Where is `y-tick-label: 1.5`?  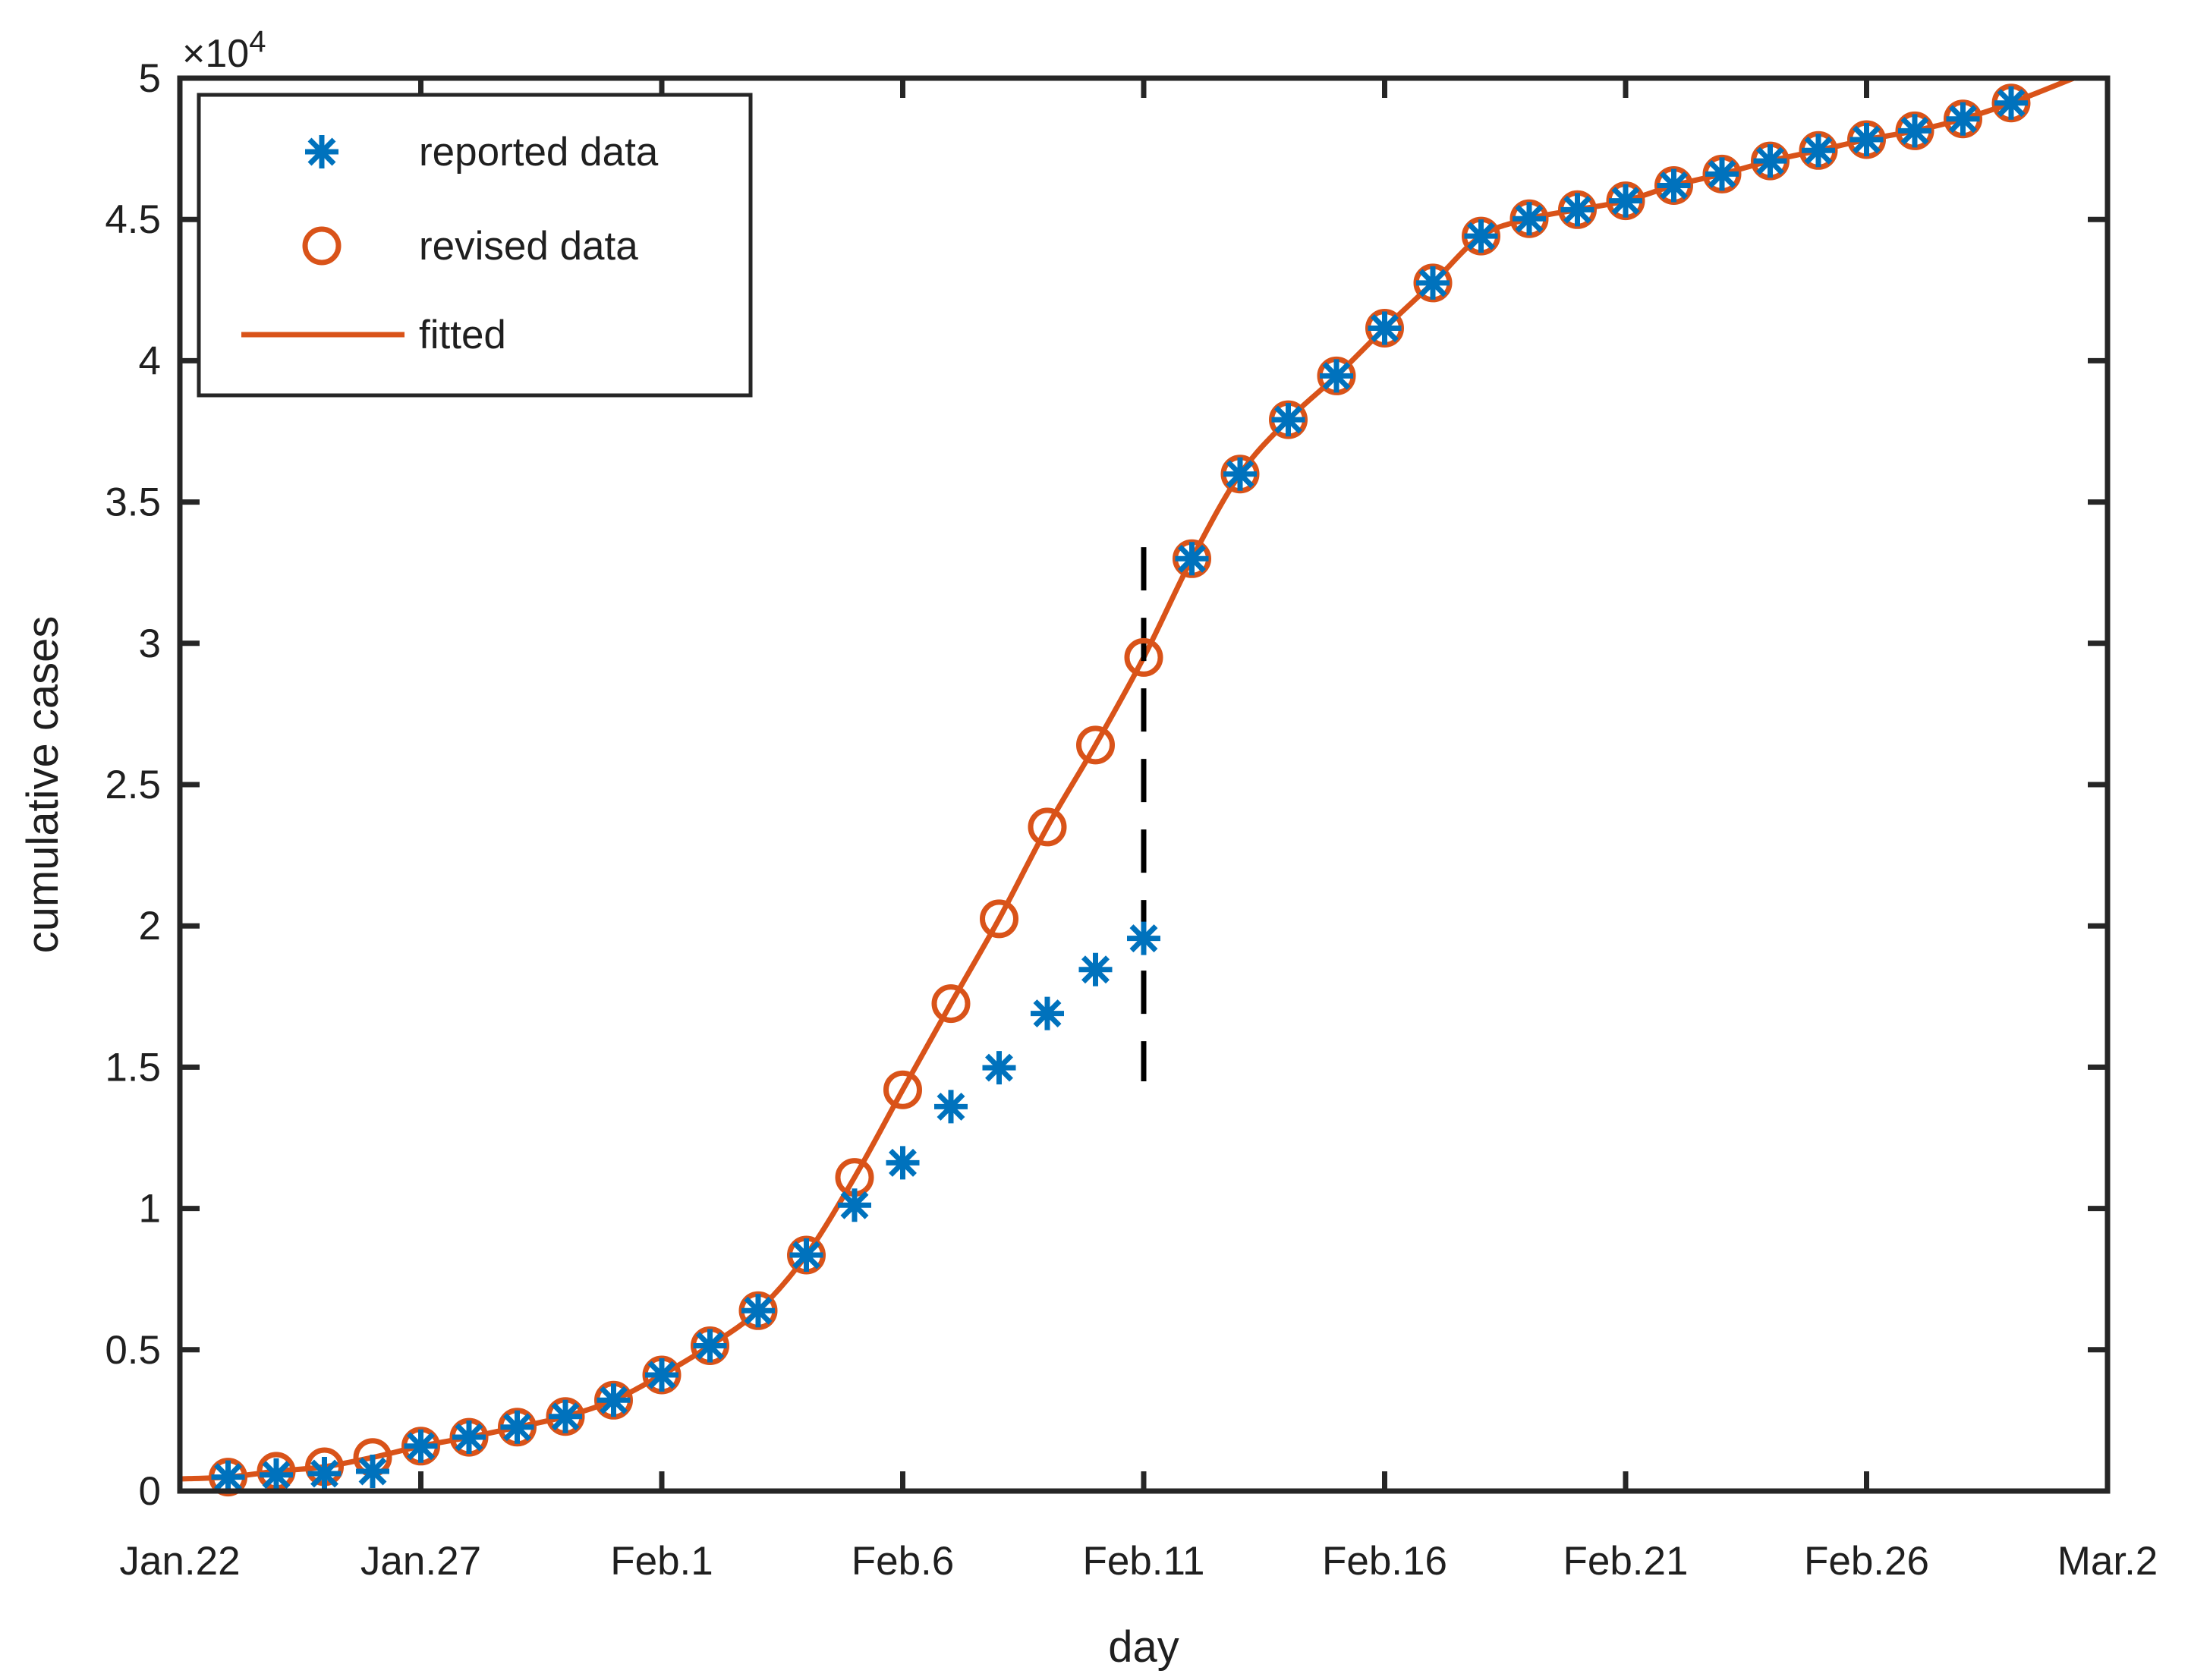
y-tick-label: 1.5 is located at coordinates (133, 1067).